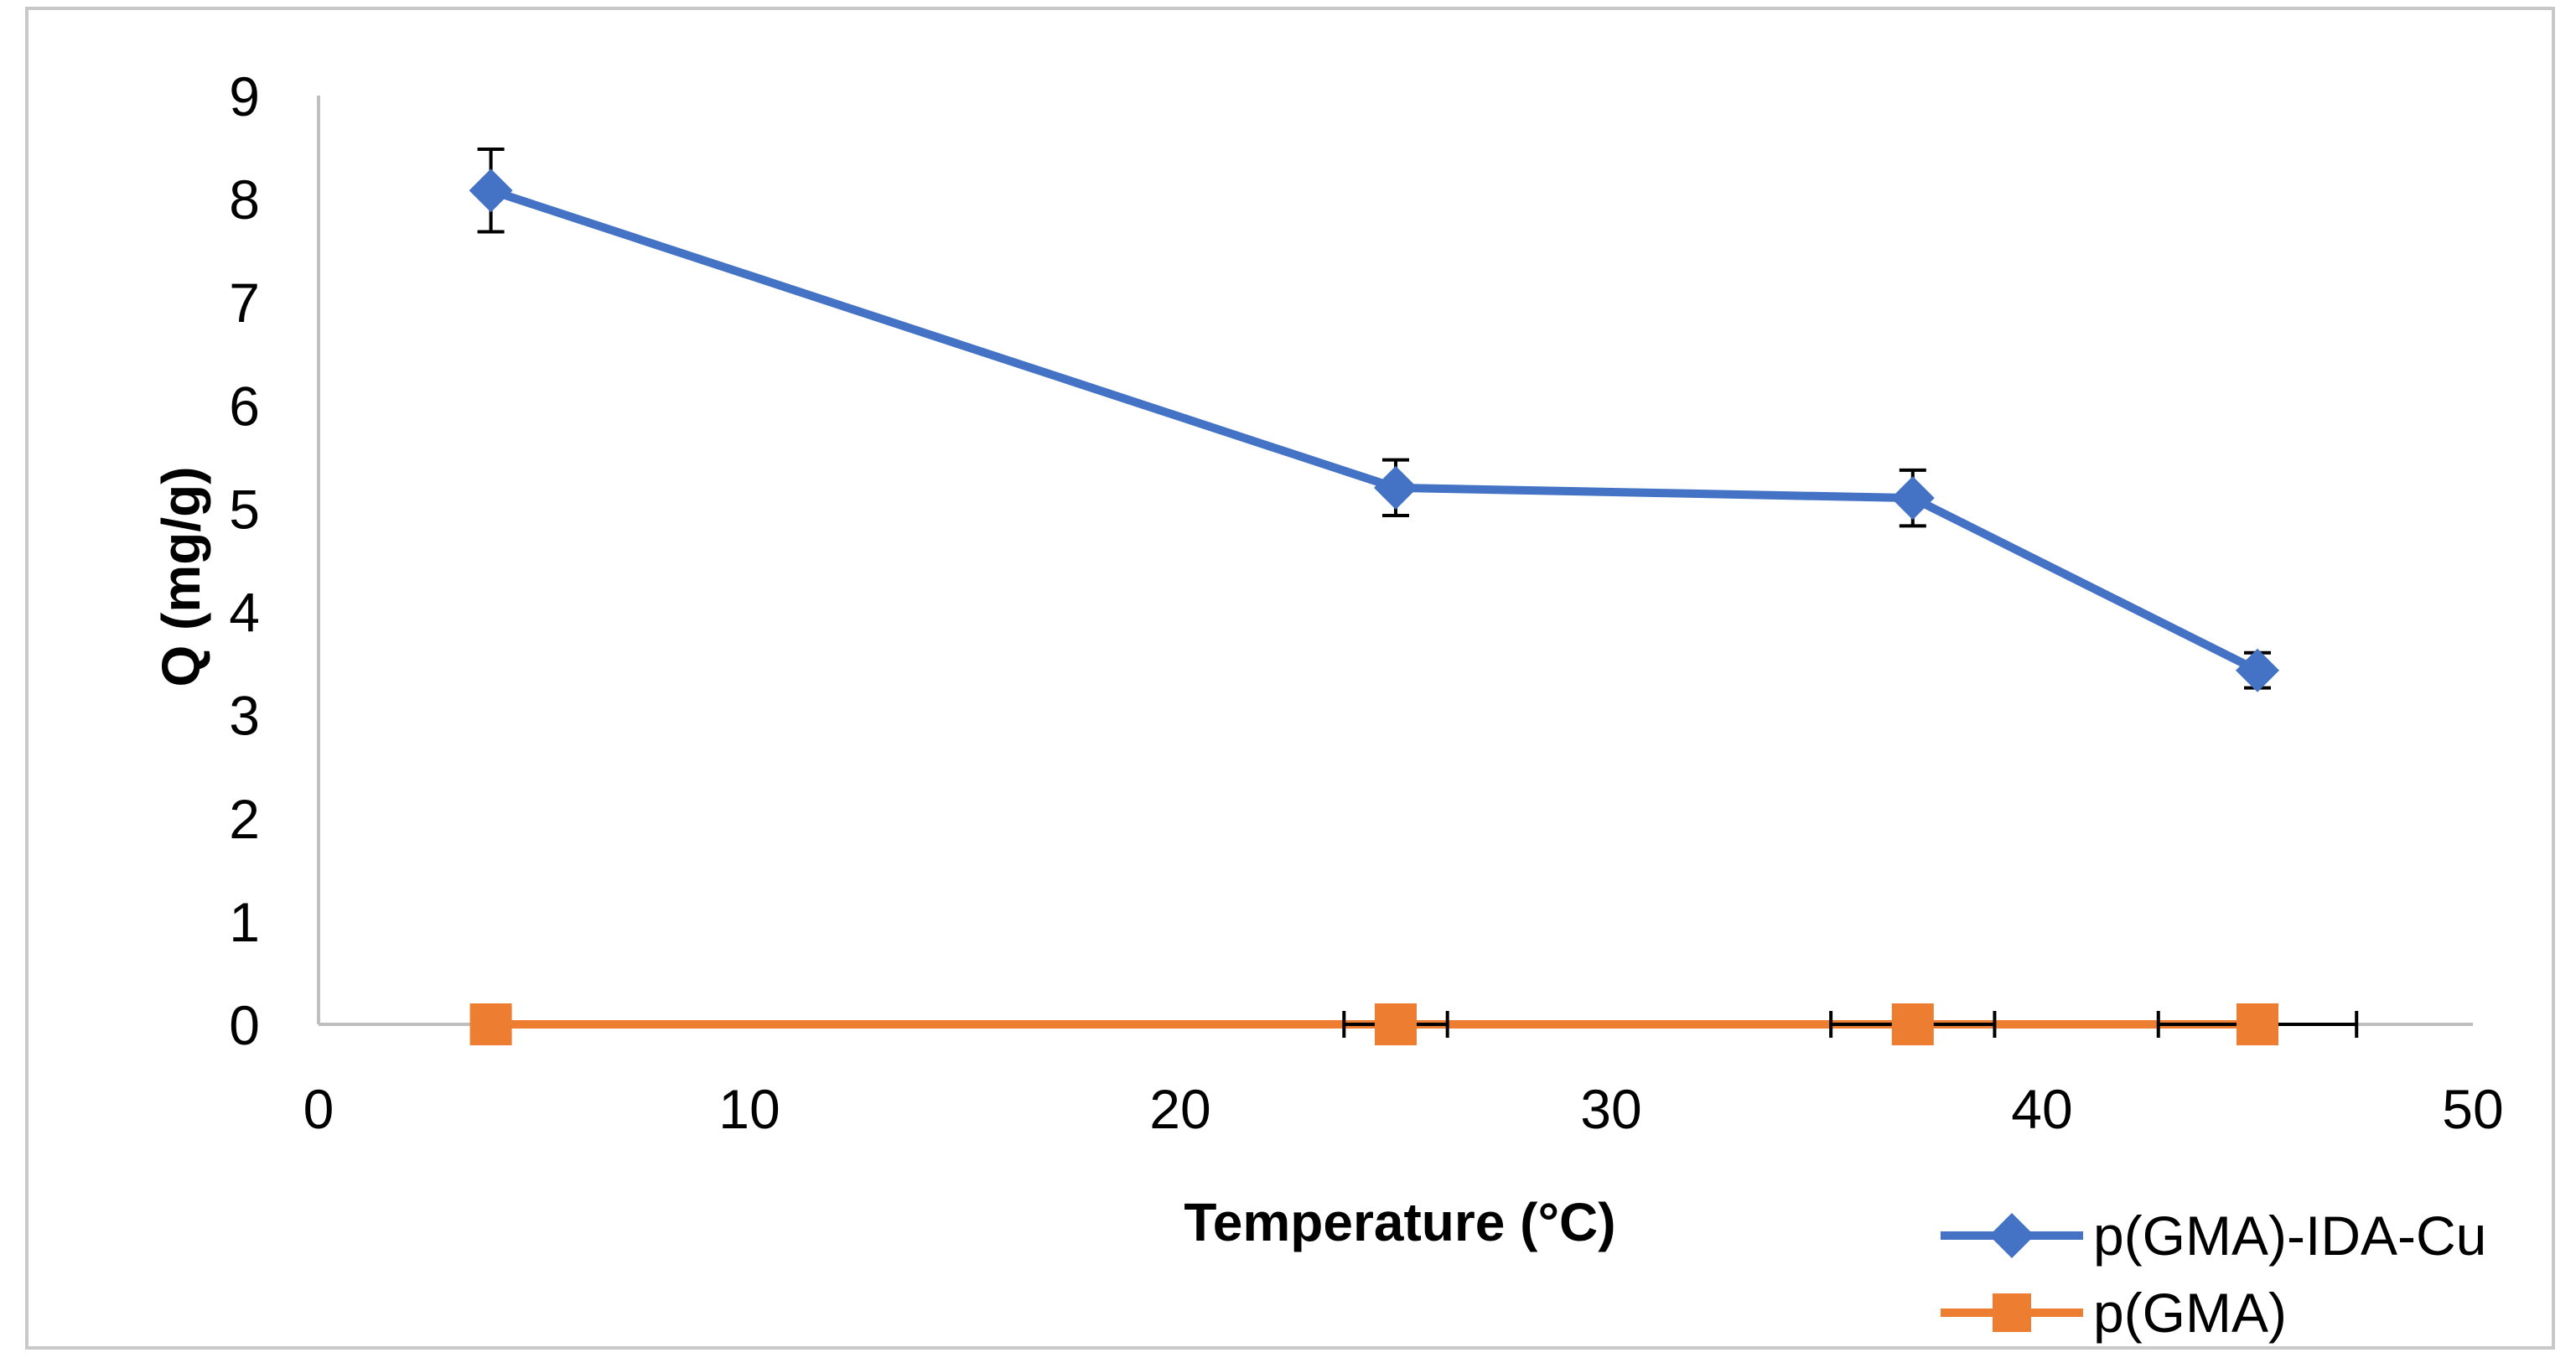 This screenshot has width=2576, height=1363. I want to click on y-tick-label: 9, so click(244, 96).